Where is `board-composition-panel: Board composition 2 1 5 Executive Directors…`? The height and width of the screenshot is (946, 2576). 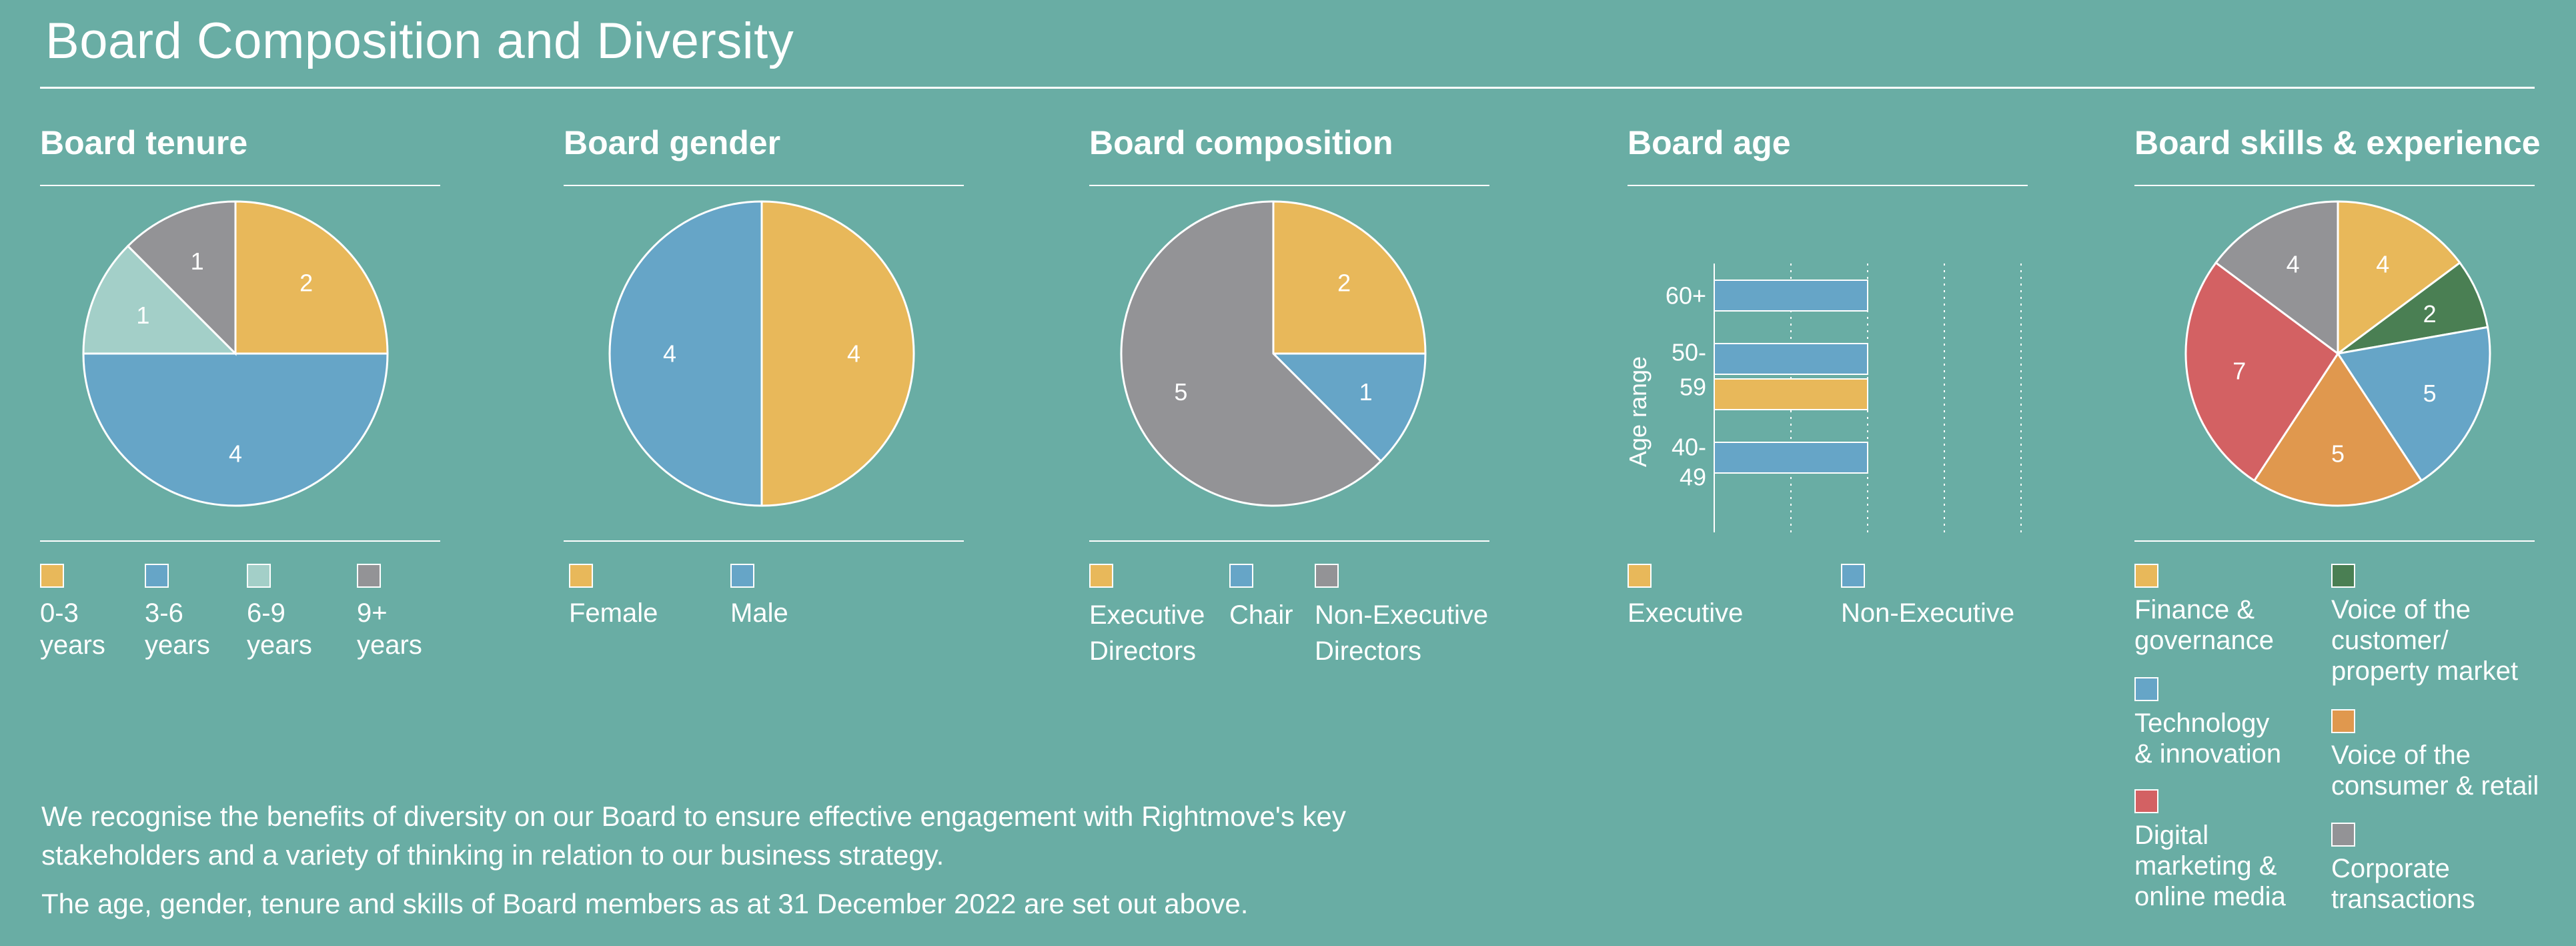
board-composition-panel: Board composition 2 1 5 Executive Directors… is located at coordinates (1302, 533).